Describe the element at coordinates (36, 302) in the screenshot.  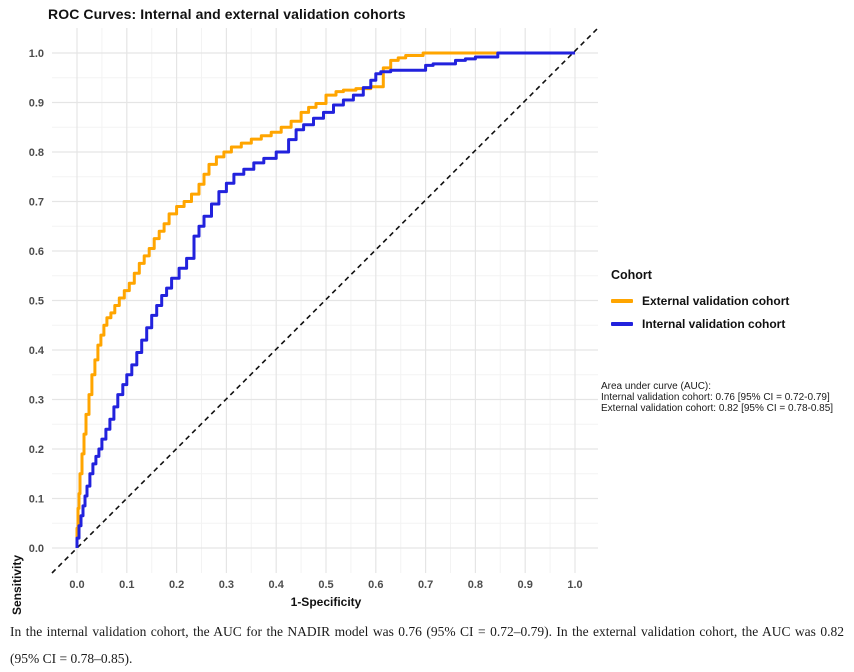
I see `y-tick-label: 0.5` at that location.